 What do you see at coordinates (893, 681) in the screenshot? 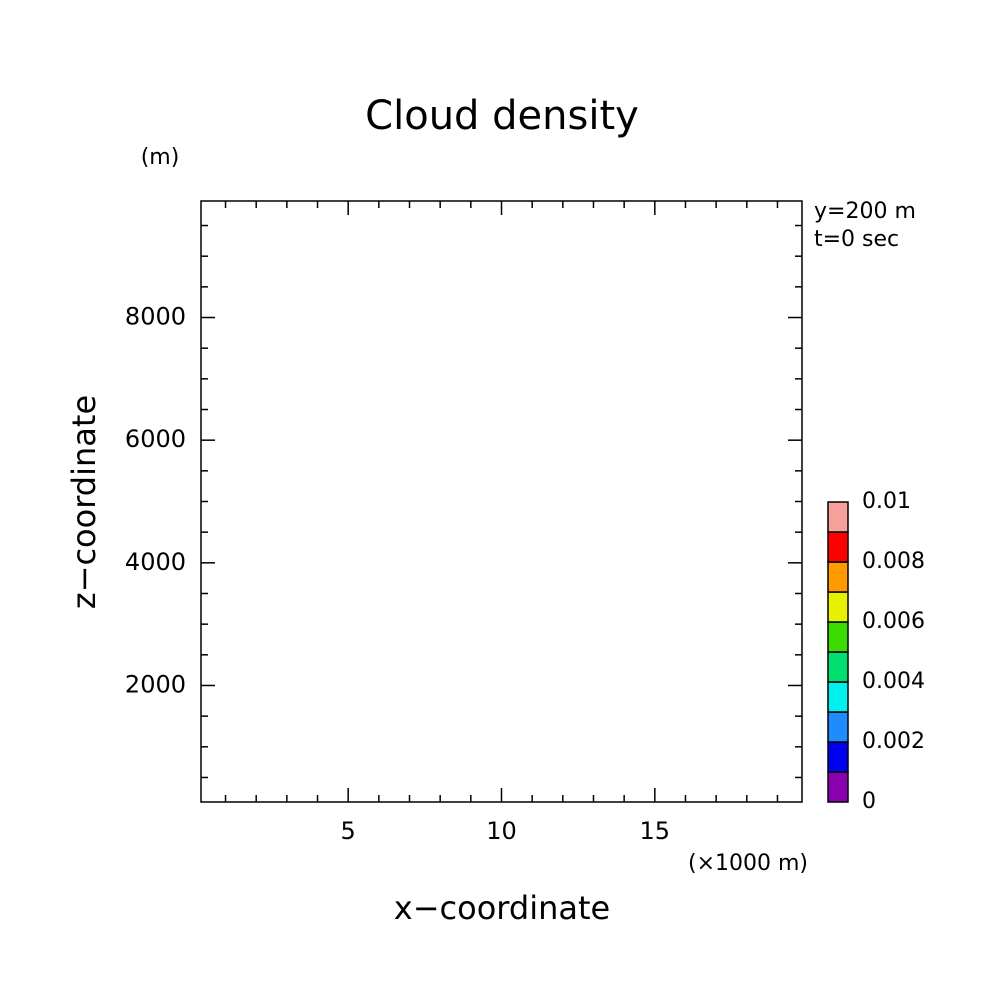
I see `colorbar-label: 0.004` at bounding box center [893, 681].